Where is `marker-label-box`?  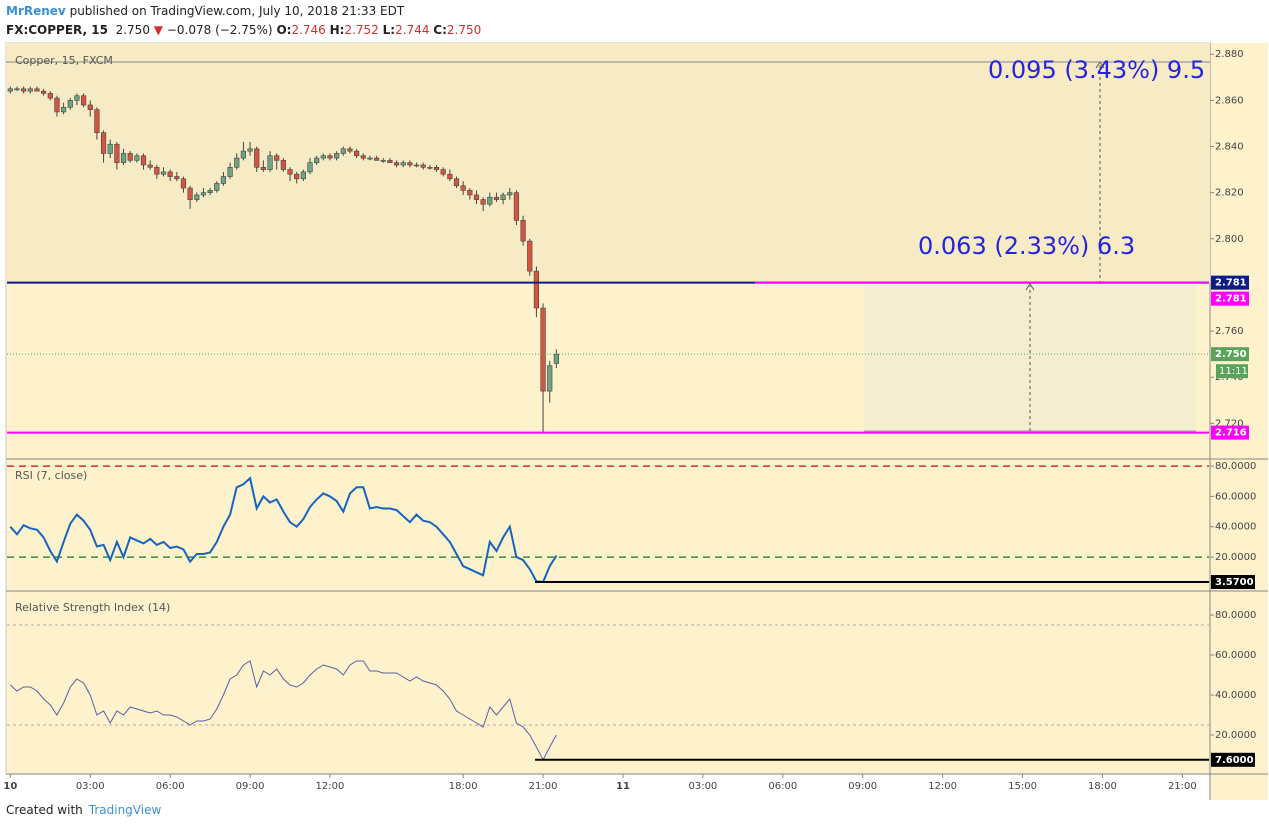
marker-label-box is located at coordinates (1233, 759).